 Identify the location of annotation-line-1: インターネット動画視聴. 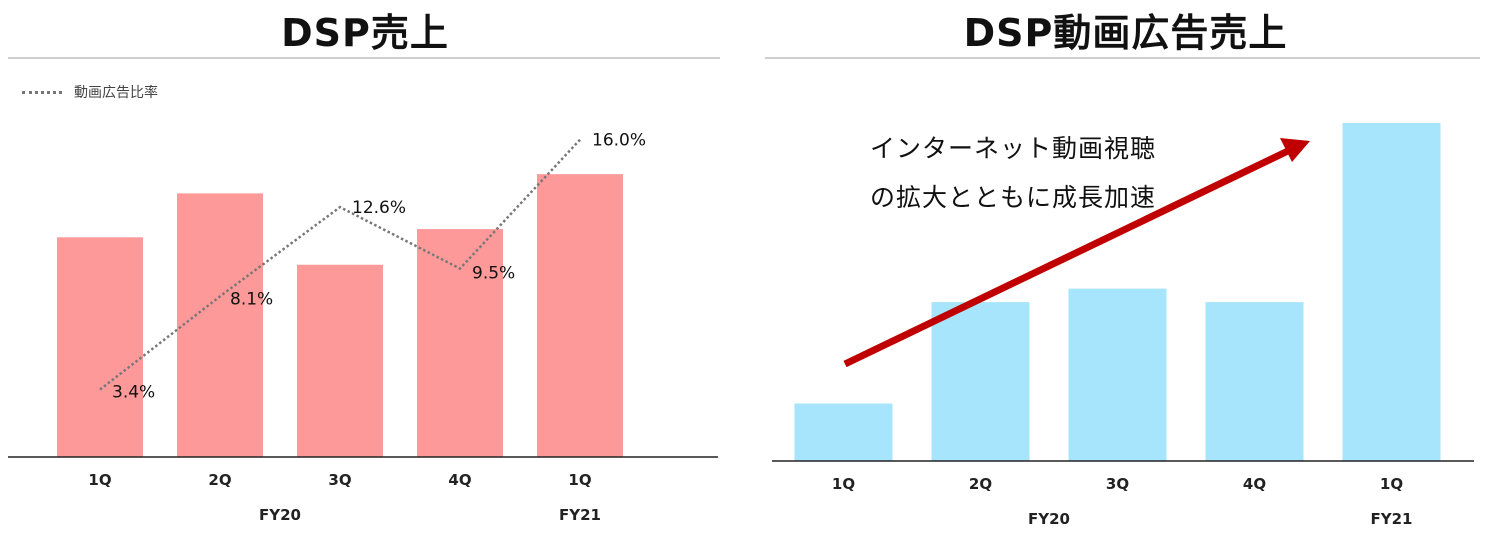
(1013, 148).